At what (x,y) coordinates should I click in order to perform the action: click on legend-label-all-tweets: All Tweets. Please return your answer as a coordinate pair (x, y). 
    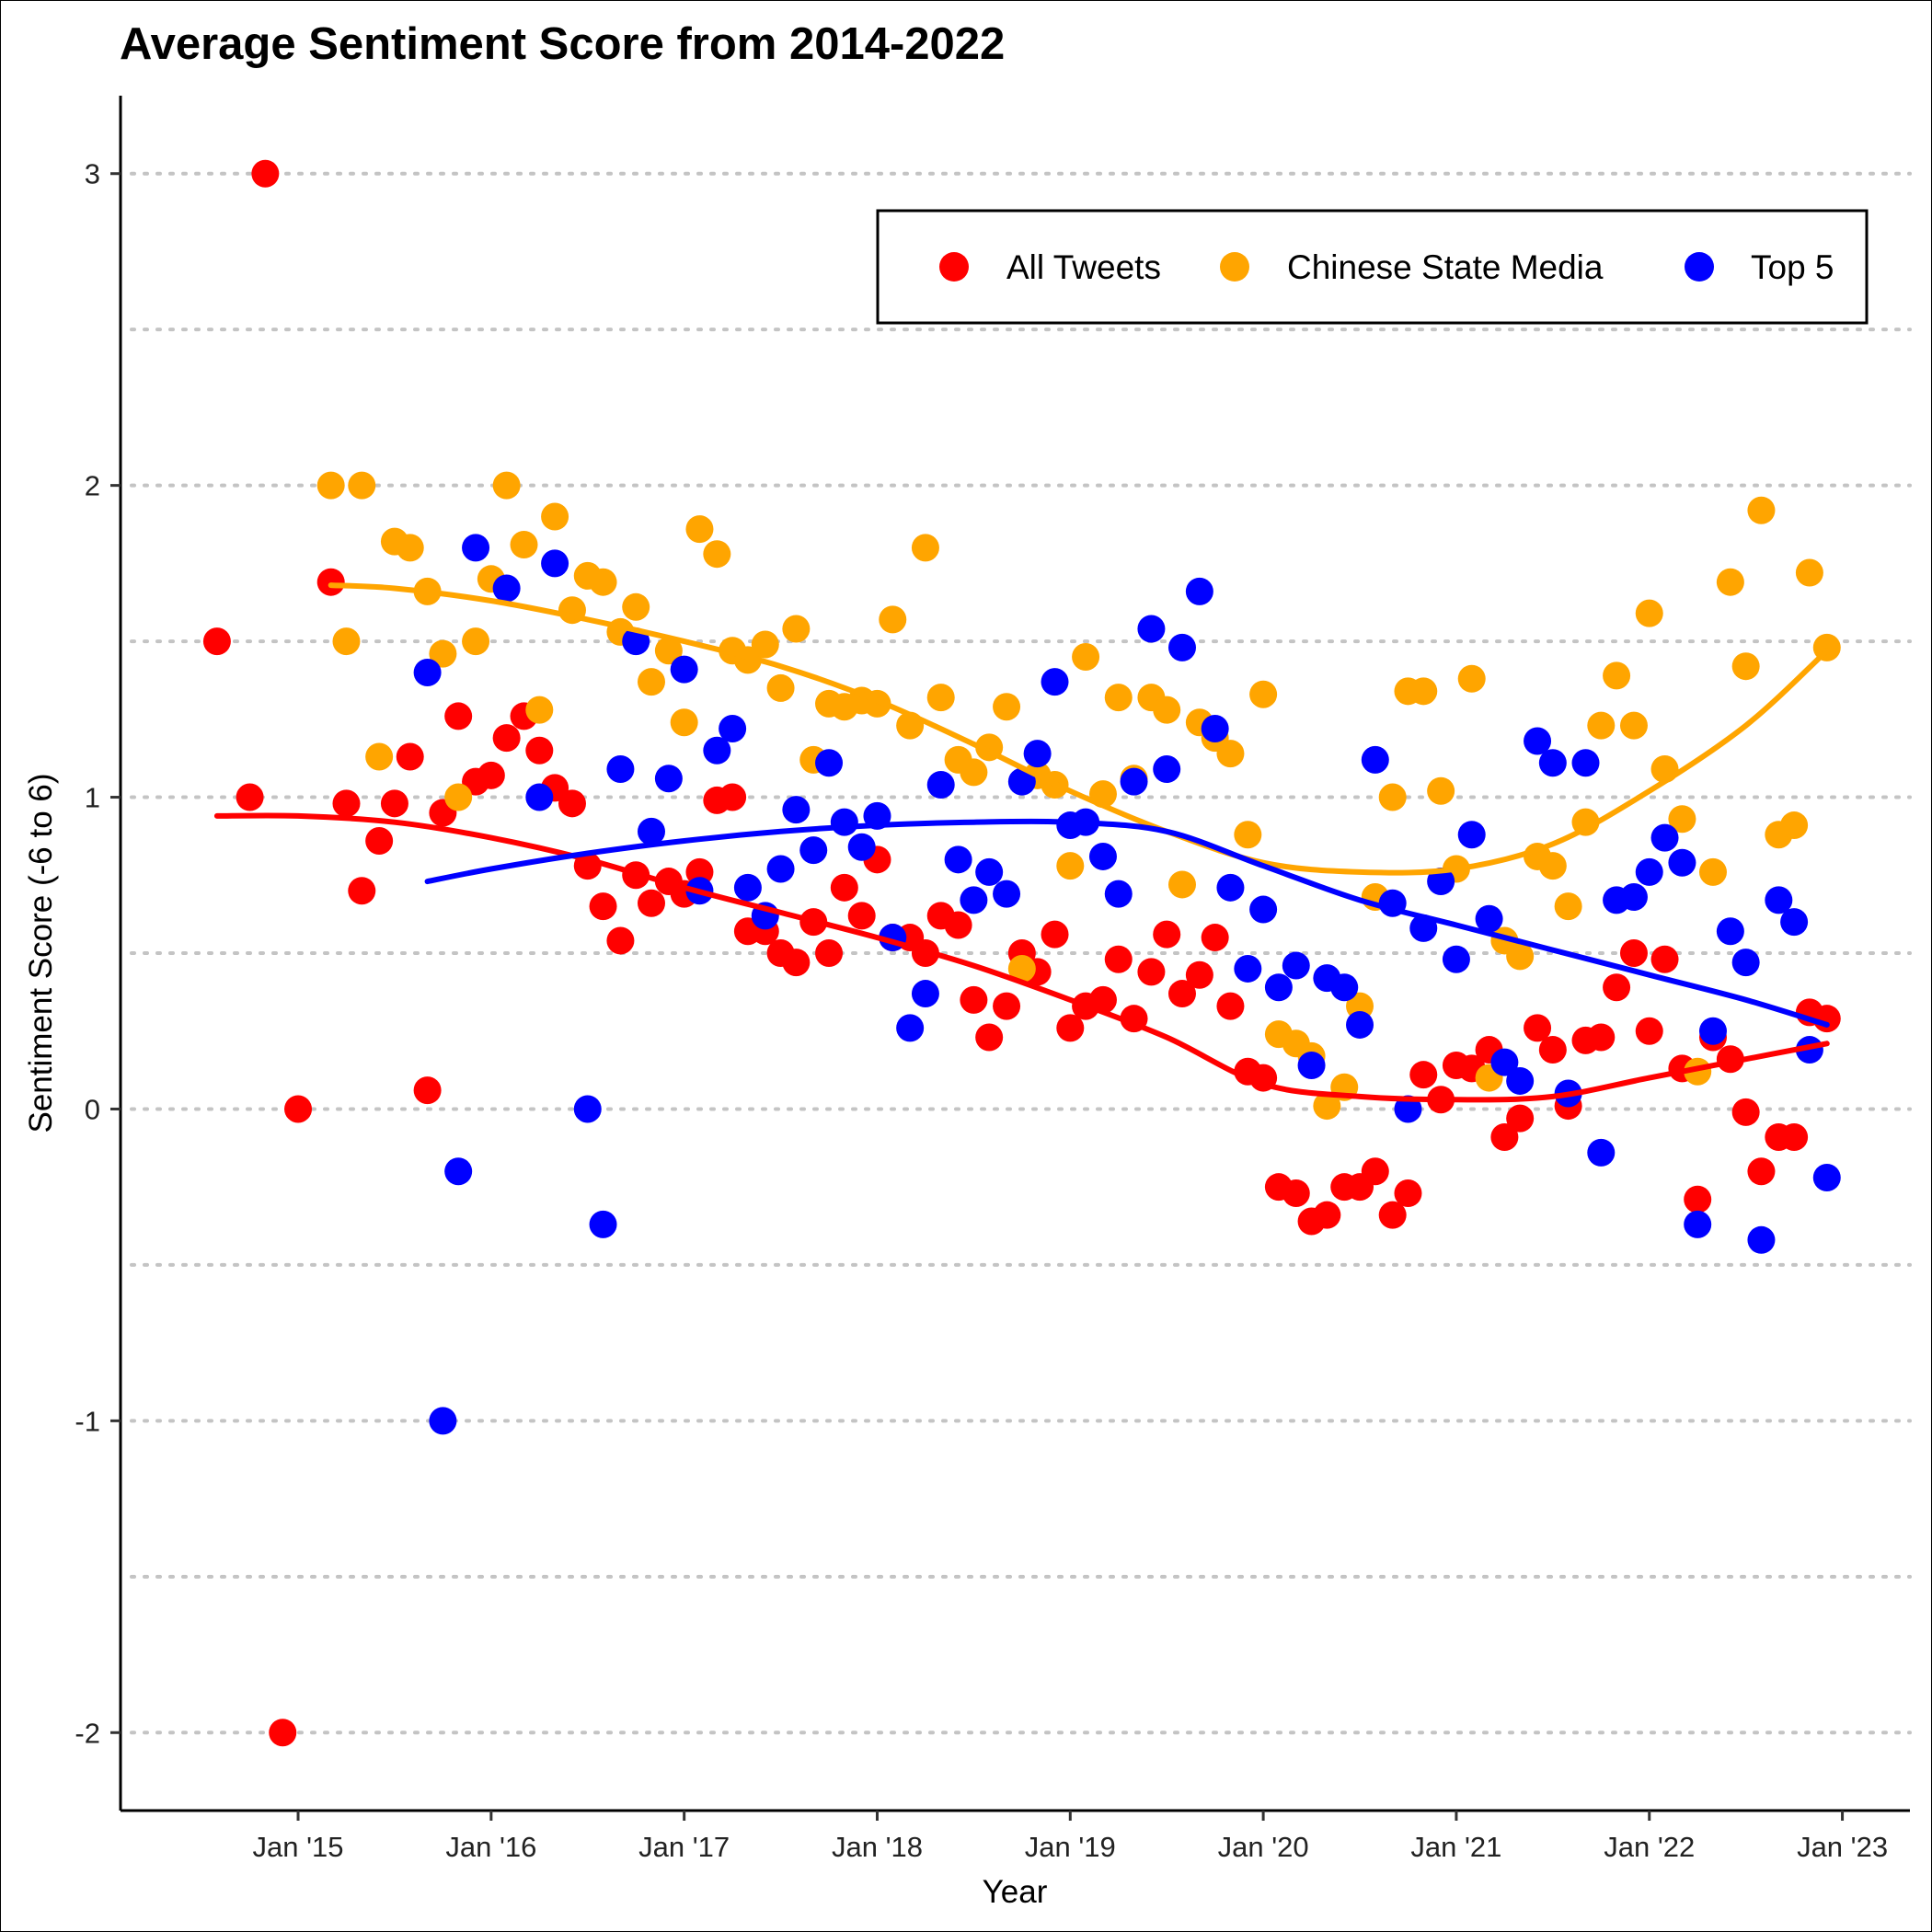
    Looking at the image, I should click on (1083, 267).